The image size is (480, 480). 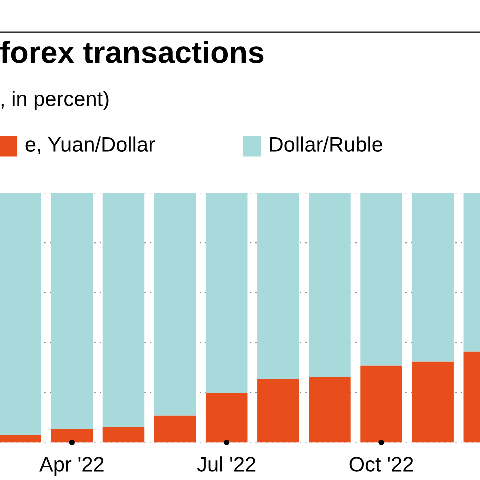 I want to click on chart-title: forex transactions, so click(x=132, y=52).